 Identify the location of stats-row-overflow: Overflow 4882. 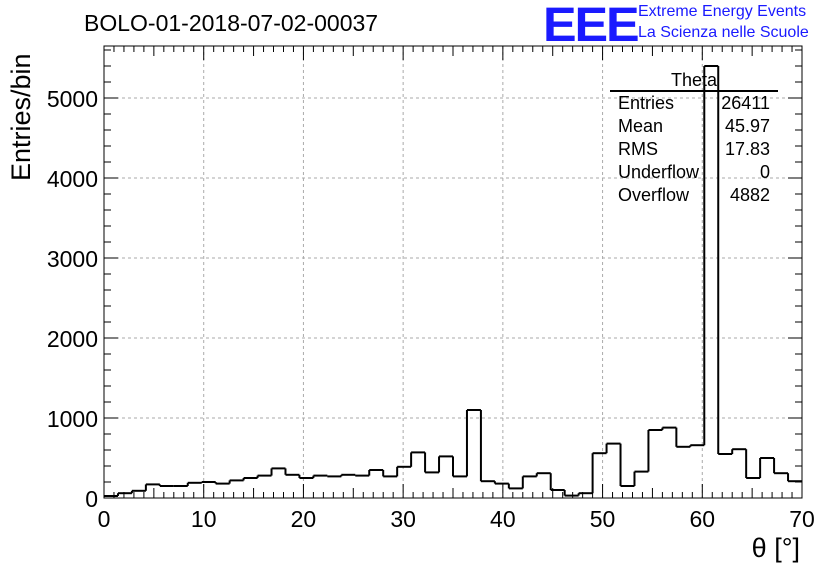
(694, 195).